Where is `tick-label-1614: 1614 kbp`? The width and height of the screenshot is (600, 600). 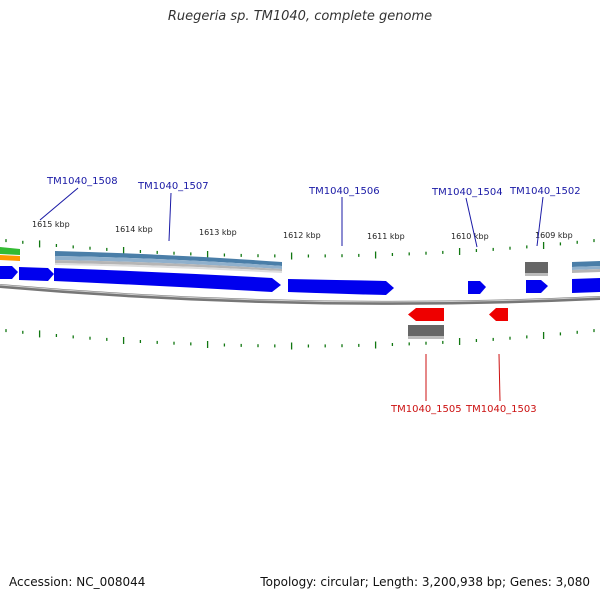
tick-label-1614: 1614 kbp is located at coordinates (134, 229).